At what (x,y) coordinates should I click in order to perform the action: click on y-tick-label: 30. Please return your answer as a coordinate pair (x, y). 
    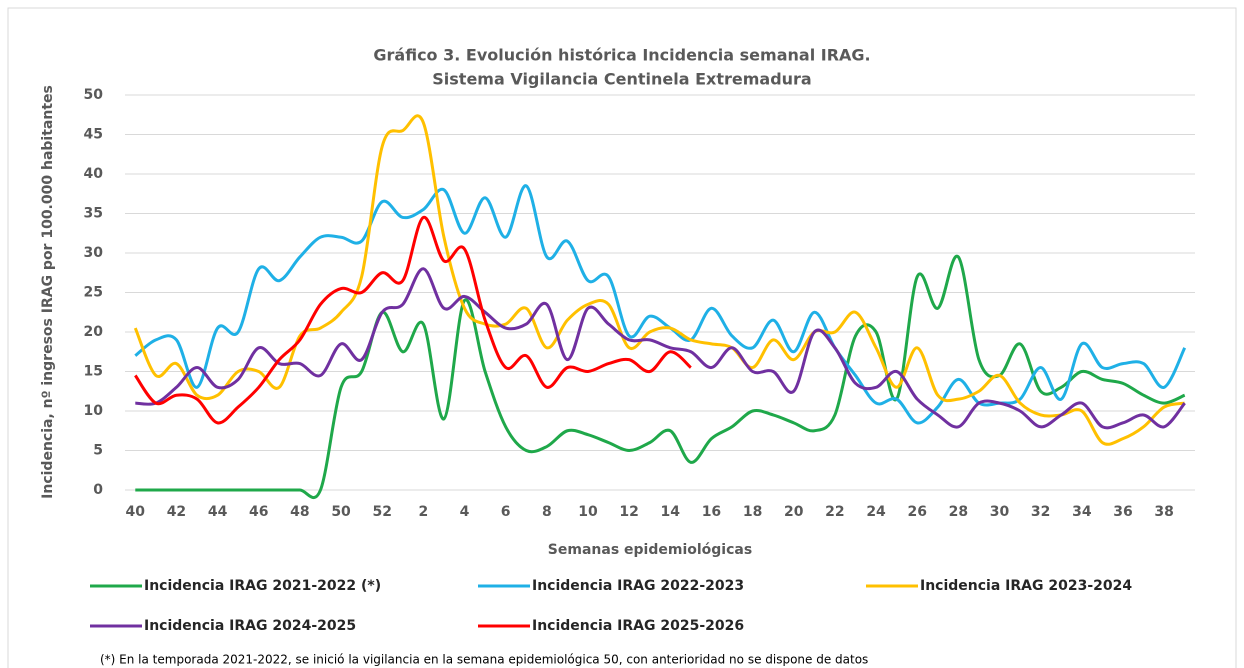
    Looking at the image, I should click on (94, 253).